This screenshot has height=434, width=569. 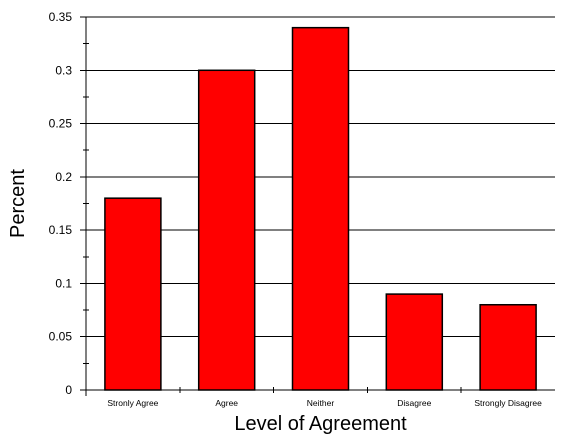 What do you see at coordinates (61, 17) in the screenshot?
I see `y-tick-label: 0.35` at bounding box center [61, 17].